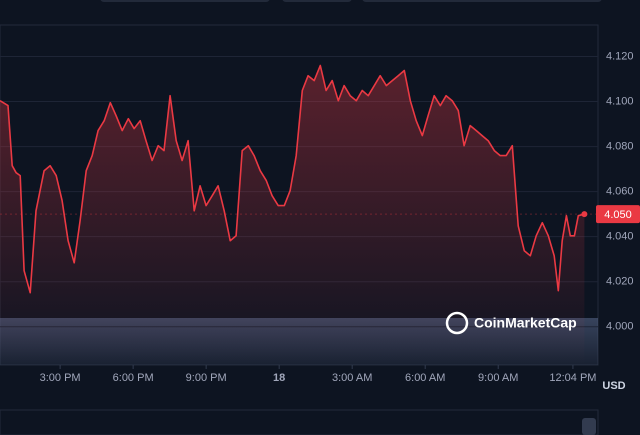 The height and width of the screenshot is (435, 640). I want to click on y-tick-label: 4.000, so click(620, 327).